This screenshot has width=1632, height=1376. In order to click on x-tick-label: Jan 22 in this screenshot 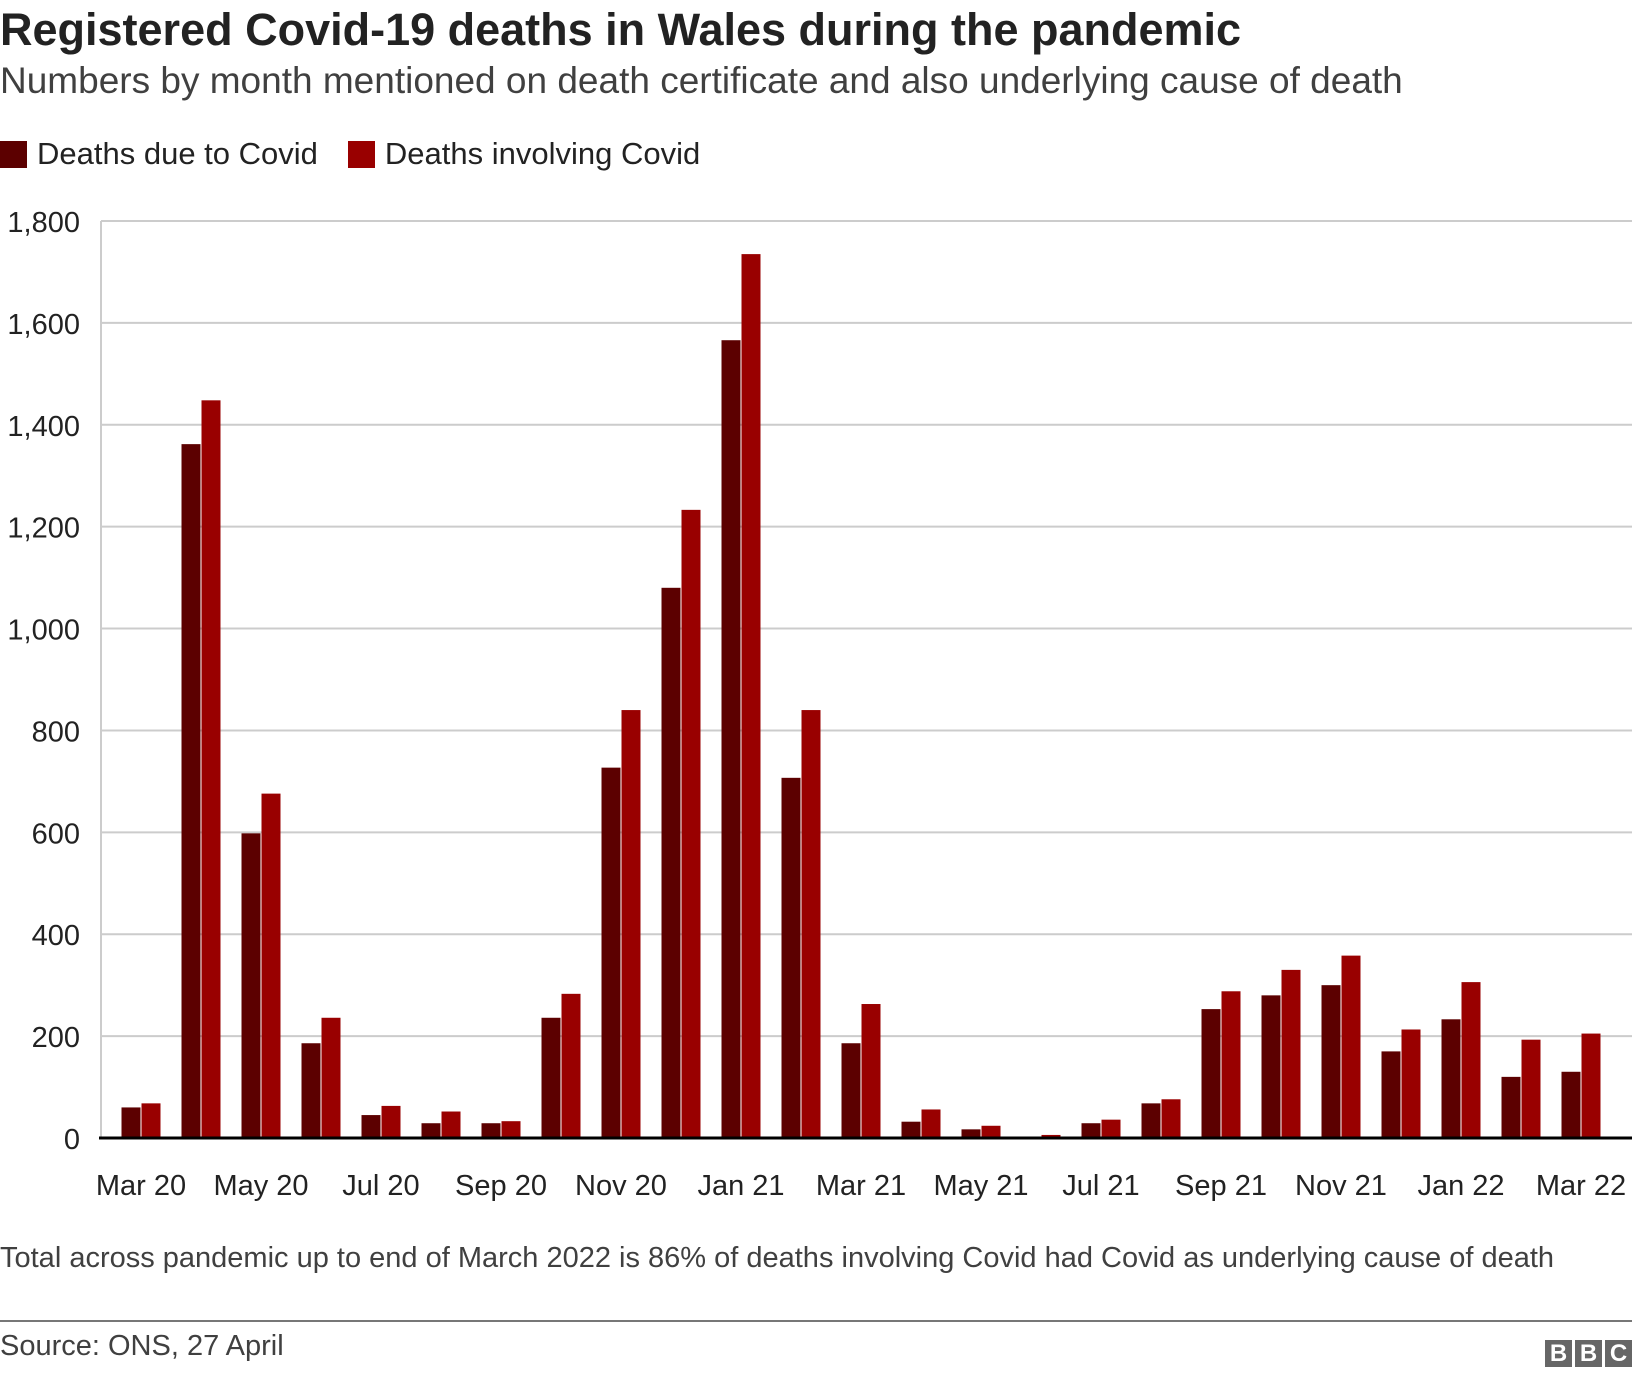, I will do `click(1460, 1186)`.